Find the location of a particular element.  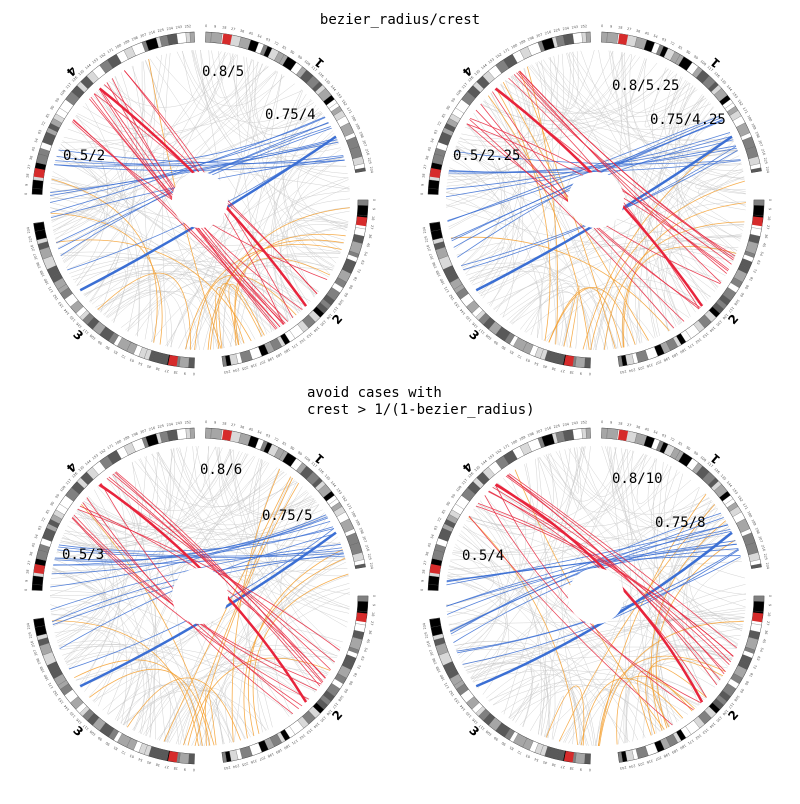

tick-label: 243 is located at coordinates (623, 371).